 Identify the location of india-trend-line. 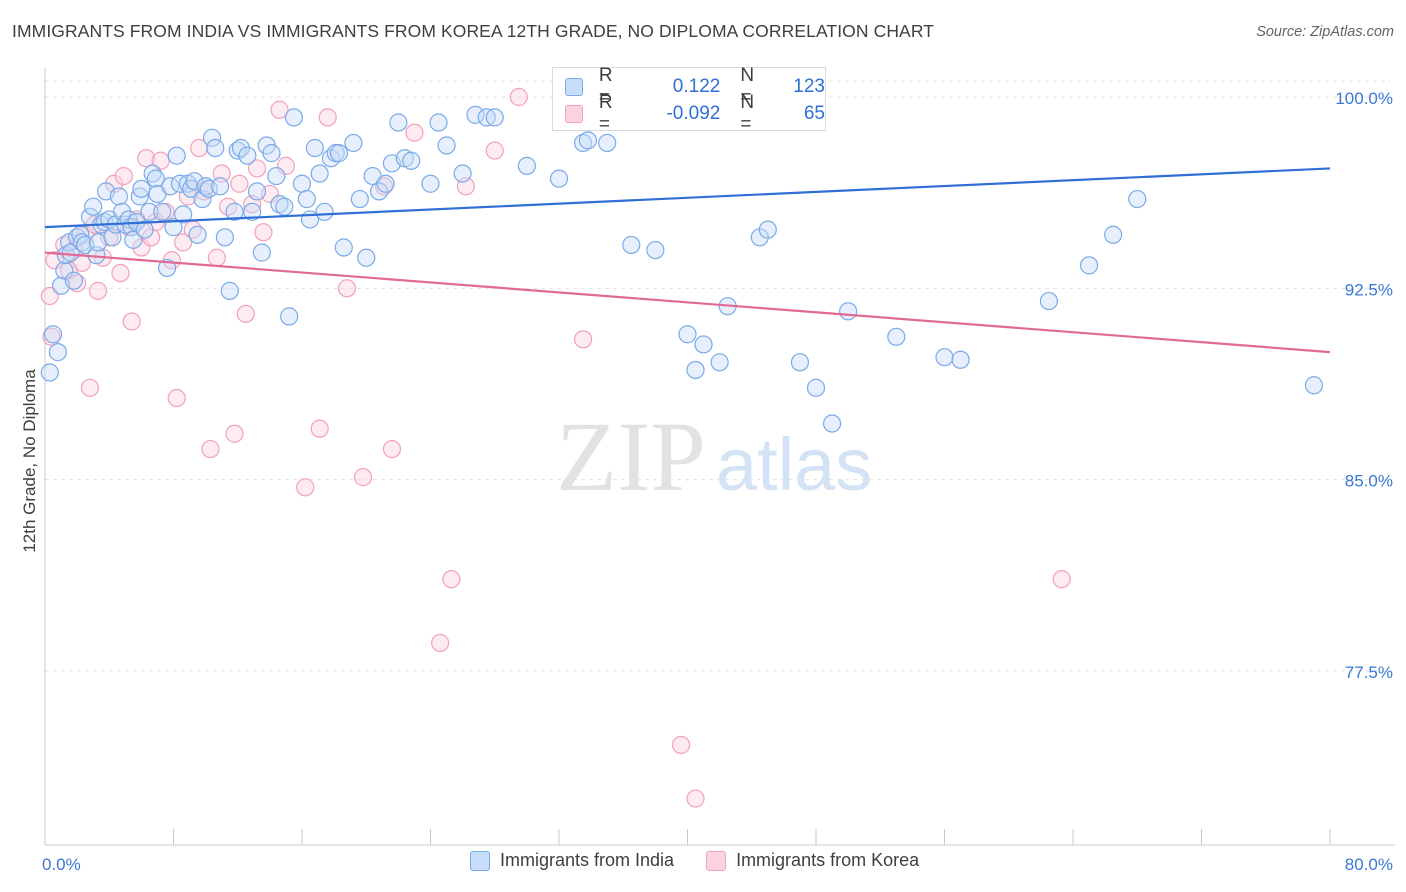
(687, 198).